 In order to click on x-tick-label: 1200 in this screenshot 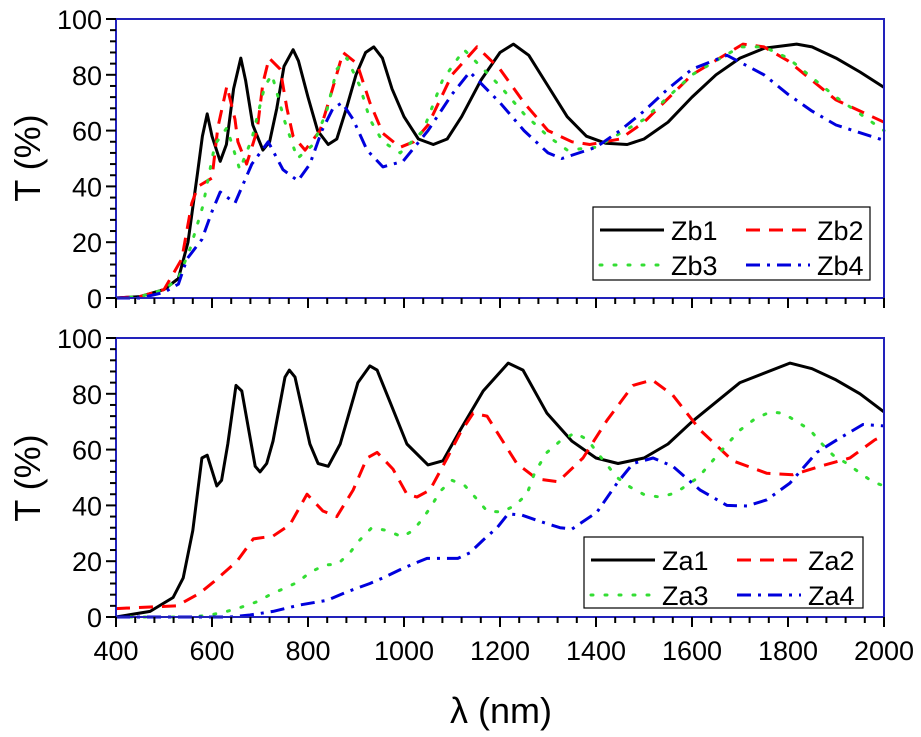, I will do `click(500, 651)`.